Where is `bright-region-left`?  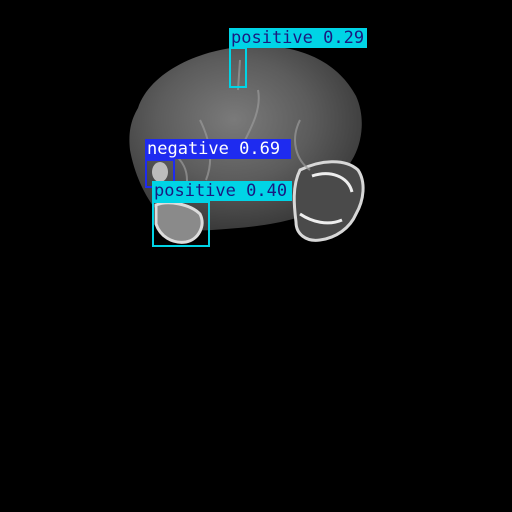 bright-region-left is located at coordinates (179, 222).